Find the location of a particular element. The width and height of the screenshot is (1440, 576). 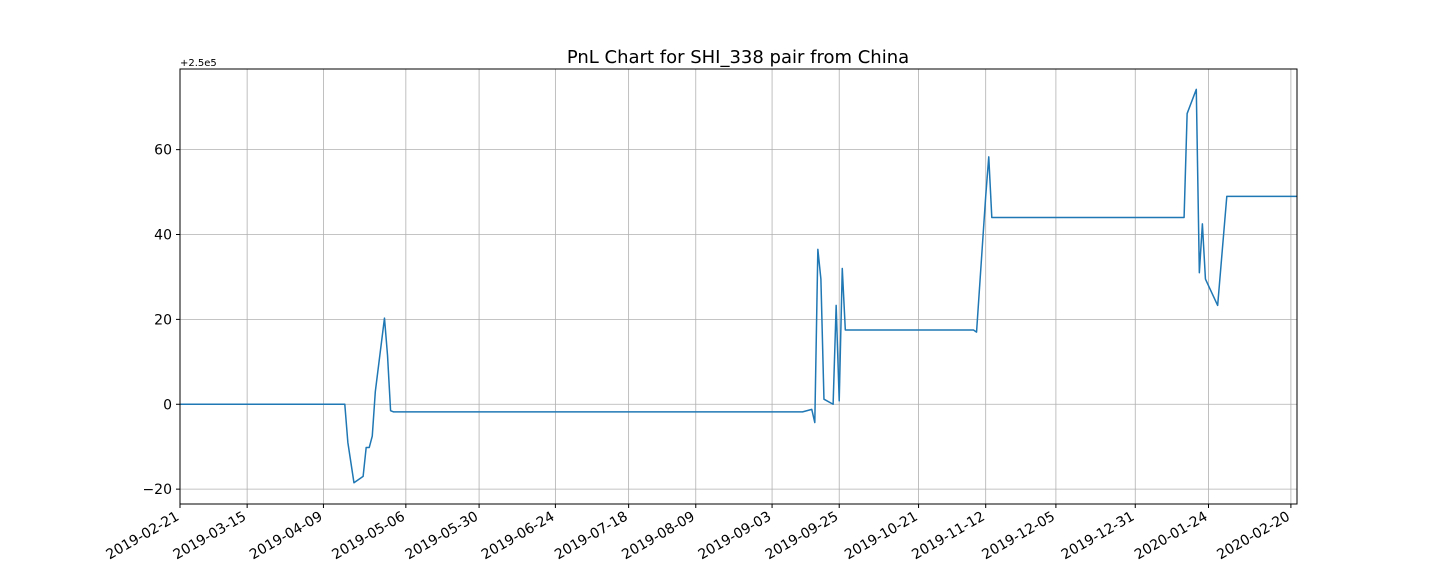

chart-title: PnL Chart for SHI_338 pair from China is located at coordinates (738, 57).